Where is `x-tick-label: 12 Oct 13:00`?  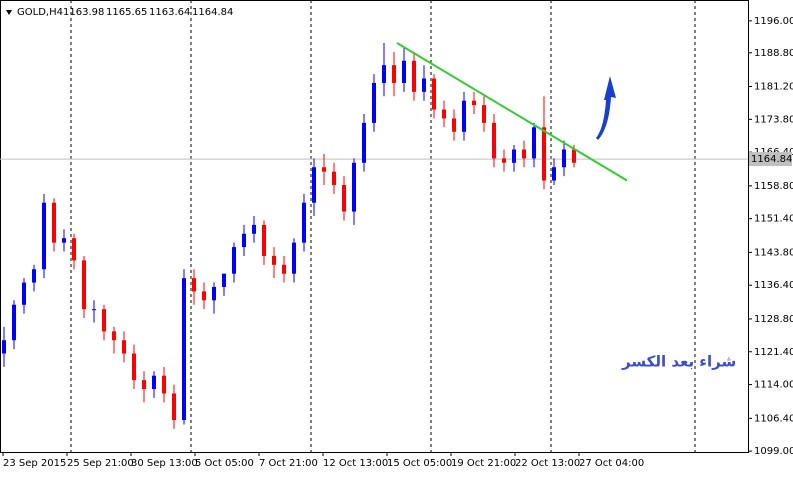 x-tick-label: 12 Oct 13:00 is located at coordinates (355, 463).